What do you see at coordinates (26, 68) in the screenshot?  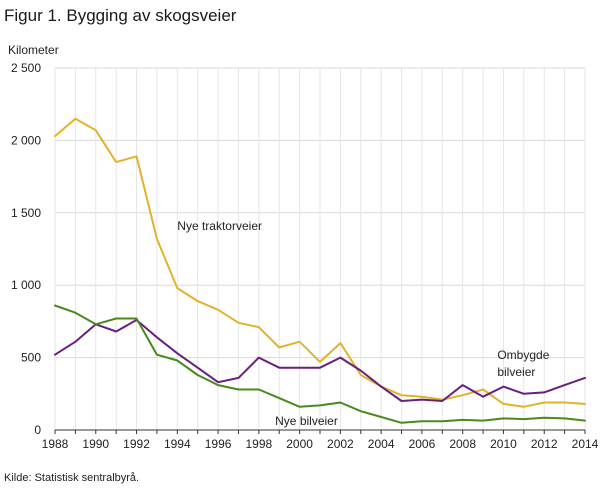 I see `y-tick-label: 2 500` at bounding box center [26, 68].